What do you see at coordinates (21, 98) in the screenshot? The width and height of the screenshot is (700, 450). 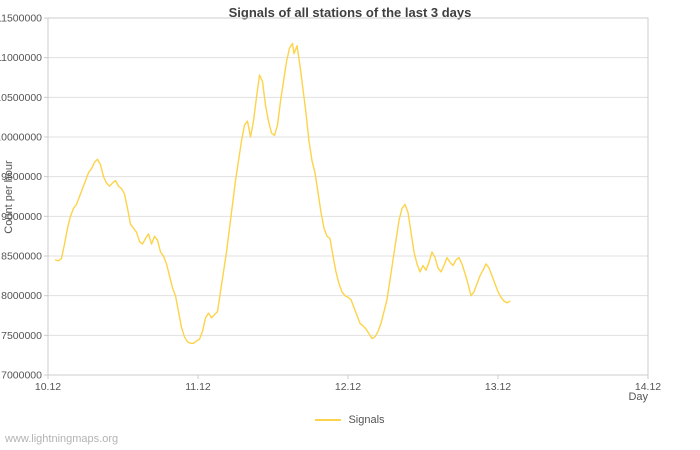 I see `y-tick-label: 10500000` at bounding box center [21, 98].